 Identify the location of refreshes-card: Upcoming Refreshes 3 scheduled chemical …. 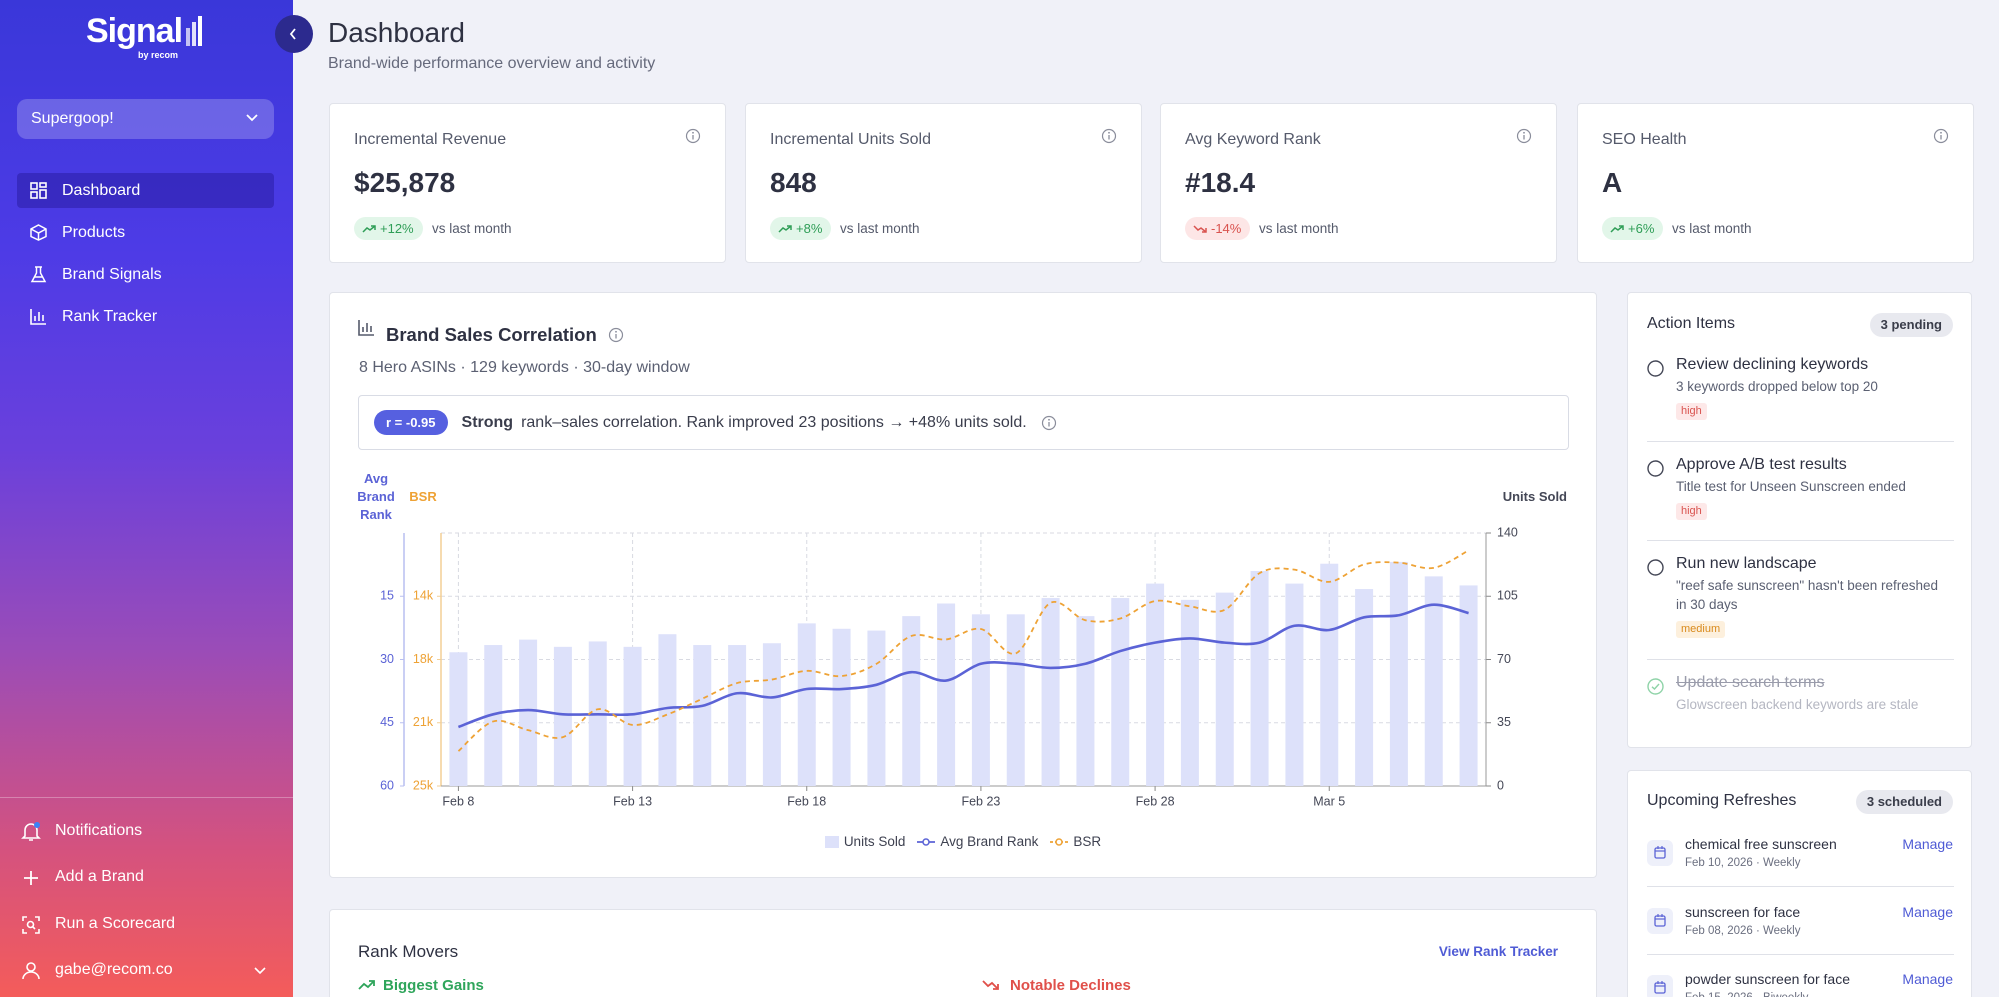
(1799, 883).